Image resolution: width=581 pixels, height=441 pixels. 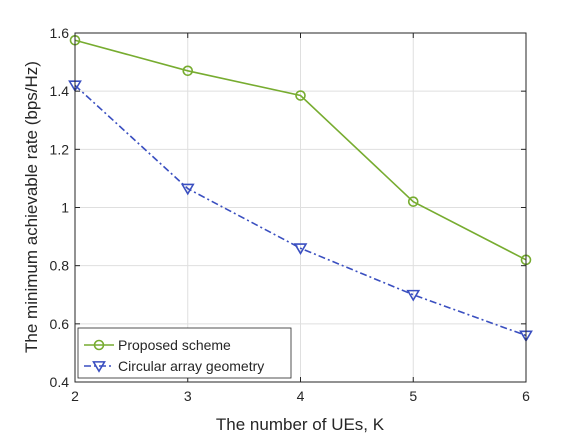 What do you see at coordinates (60, 382) in the screenshot?
I see `y-tick-label: 0.4` at bounding box center [60, 382].